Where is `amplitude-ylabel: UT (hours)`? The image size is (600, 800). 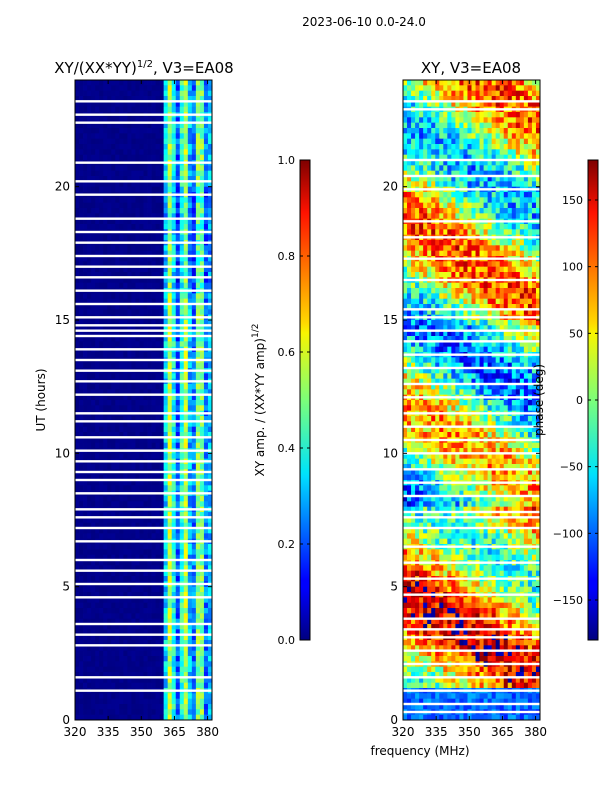
amplitude-ylabel: UT (hours) is located at coordinates (41, 399).